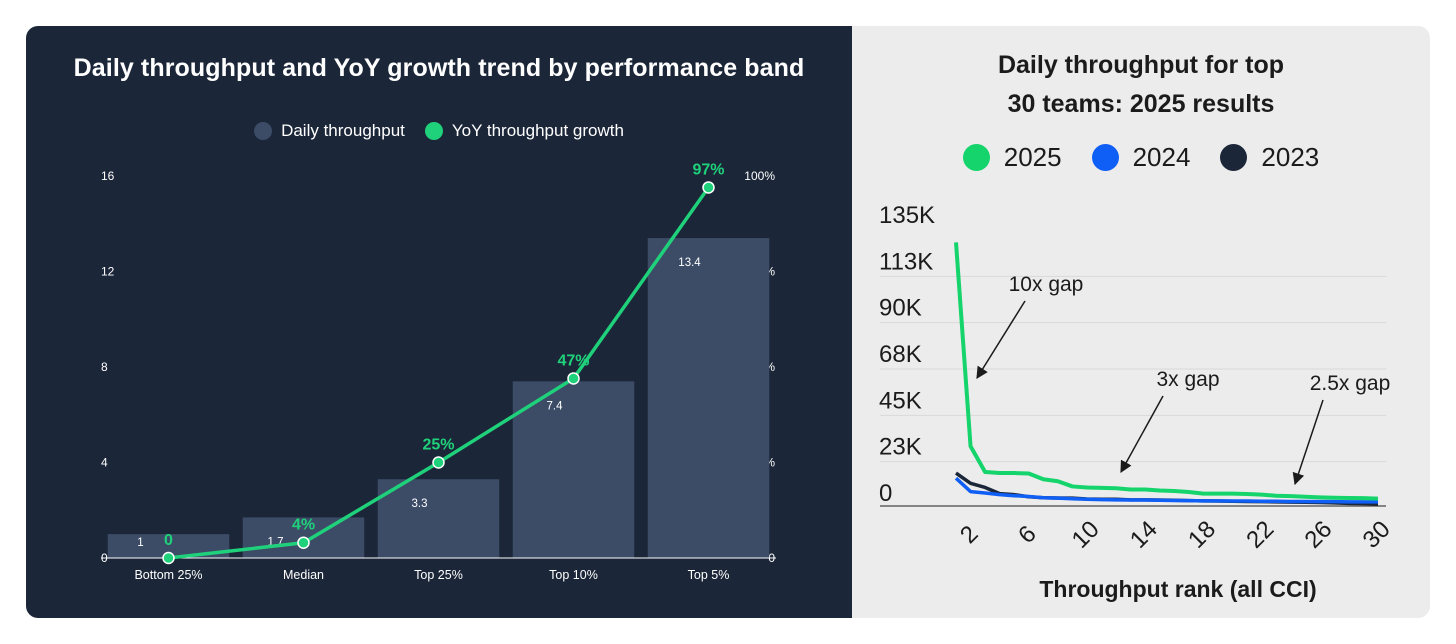 Image resolution: width=1456 pixels, height=644 pixels. I want to click on bar-value-label: 13.4, so click(689, 263).